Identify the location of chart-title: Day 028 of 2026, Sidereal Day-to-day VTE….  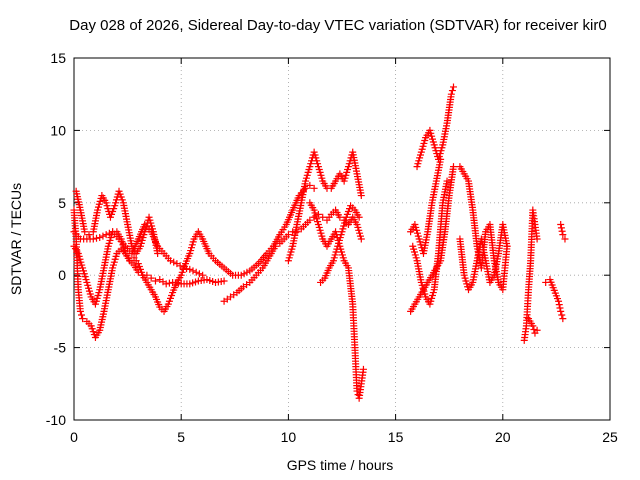
(337, 25).